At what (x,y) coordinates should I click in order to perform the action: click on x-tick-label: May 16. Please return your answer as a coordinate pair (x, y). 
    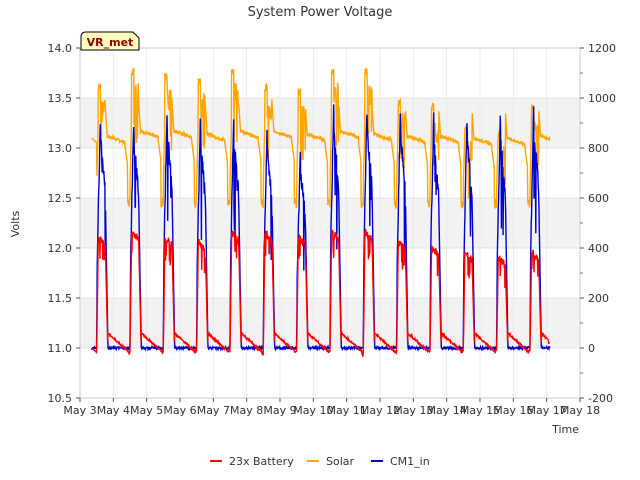
    Looking at the image, I should click on (513, 410).